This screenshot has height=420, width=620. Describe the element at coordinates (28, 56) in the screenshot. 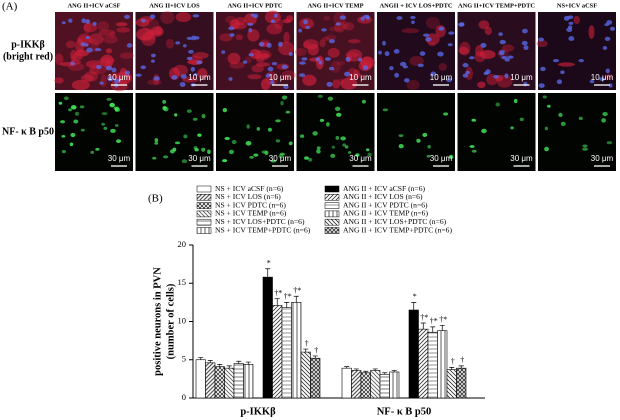

I see `row-label: (bright red)` at that location.